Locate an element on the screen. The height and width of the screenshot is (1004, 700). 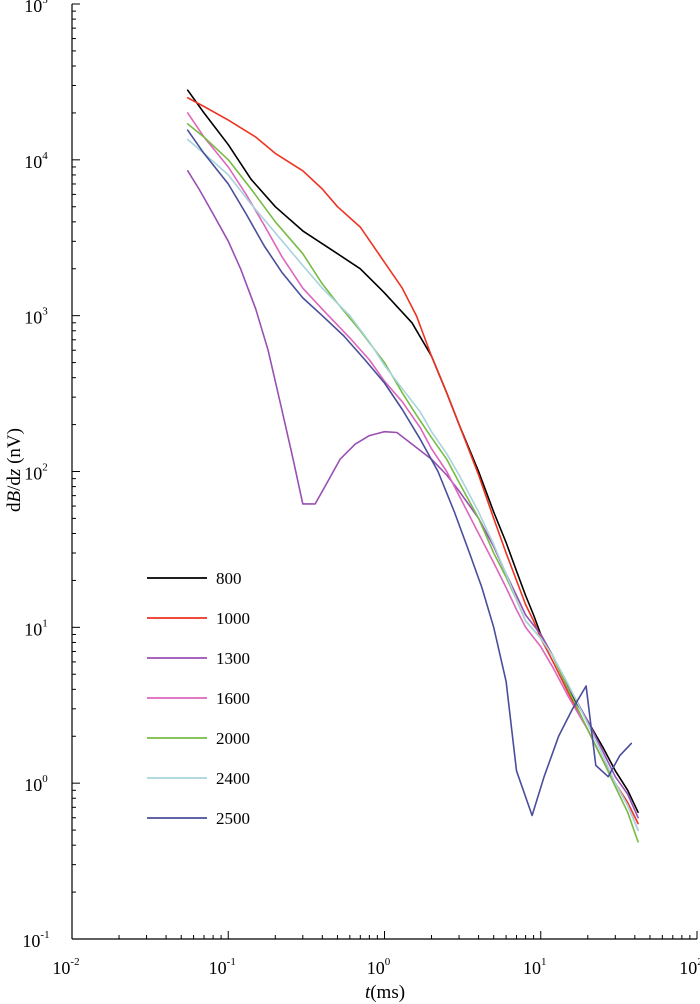
x-tick-label: 10⁰ is located at coordinates (379, 967).